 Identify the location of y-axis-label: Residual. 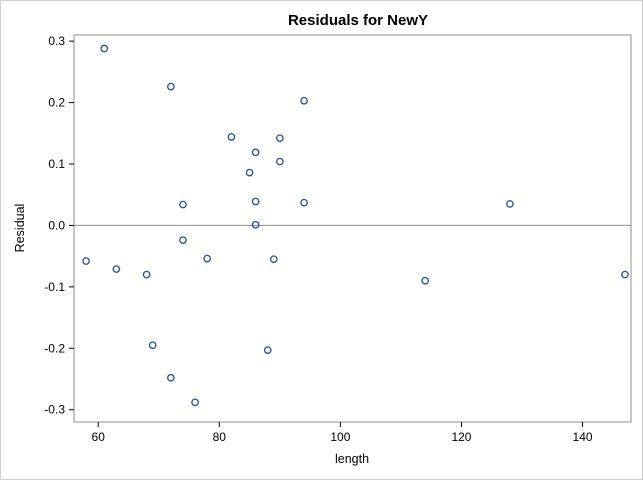
(20, 228).